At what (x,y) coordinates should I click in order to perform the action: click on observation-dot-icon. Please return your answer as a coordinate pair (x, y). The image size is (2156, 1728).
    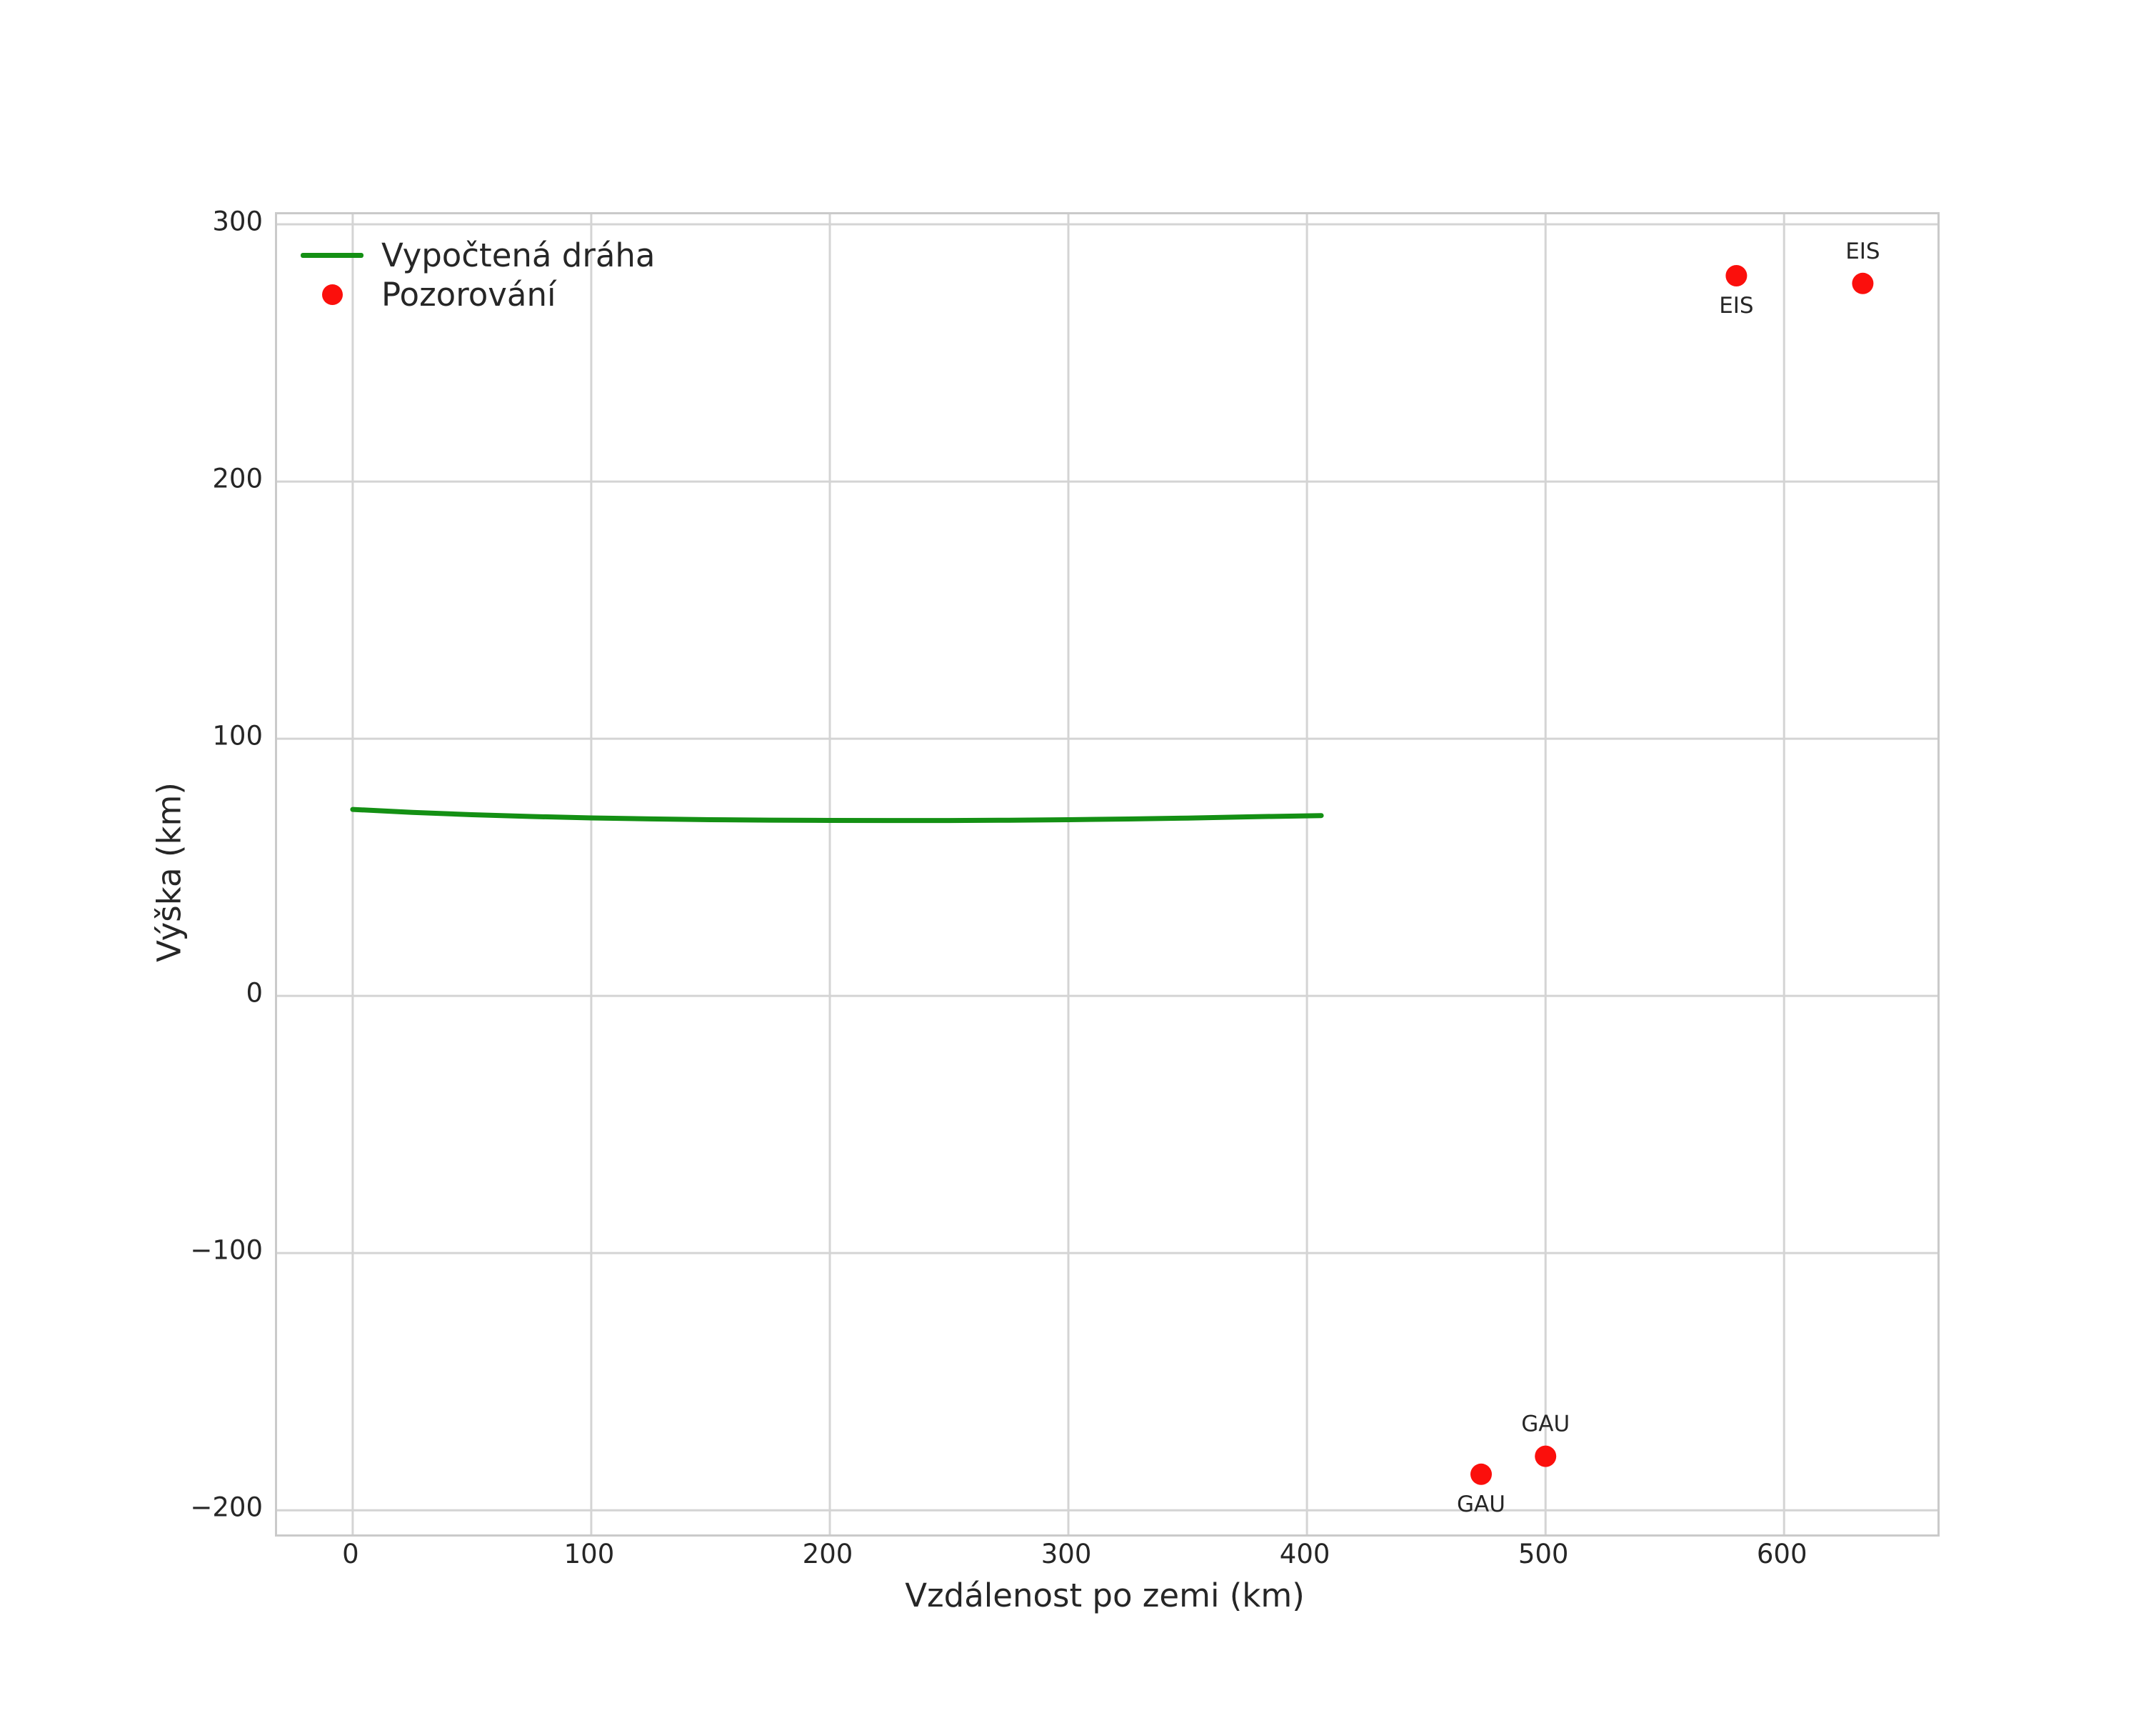
    Looking at the image, I should click on (332, 294).